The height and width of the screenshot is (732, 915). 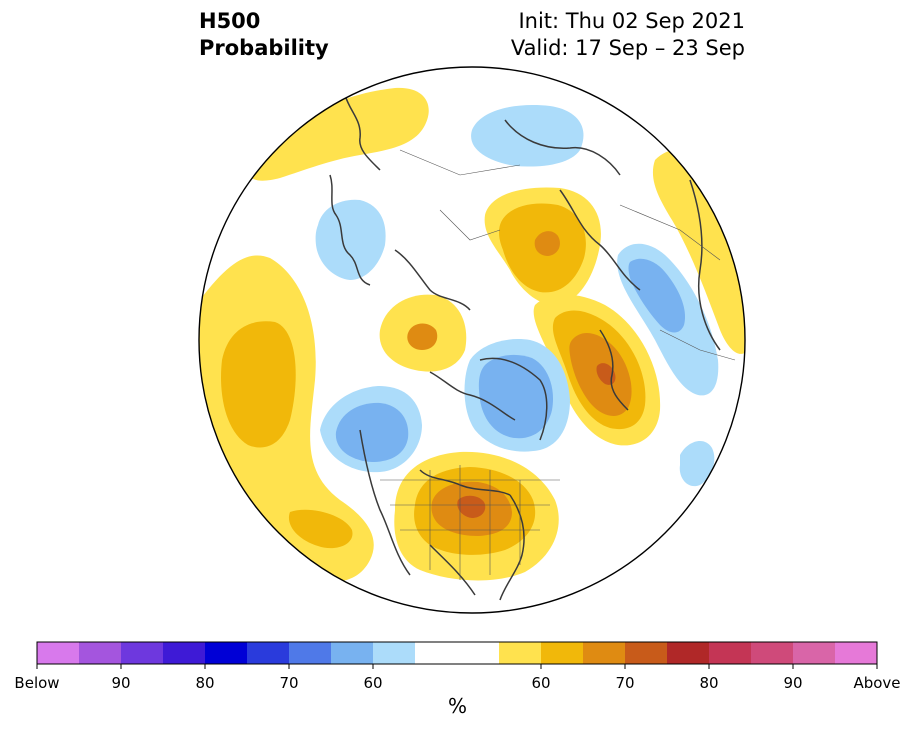 I want to click on above-region-northwest, so click(x=339, y=134).